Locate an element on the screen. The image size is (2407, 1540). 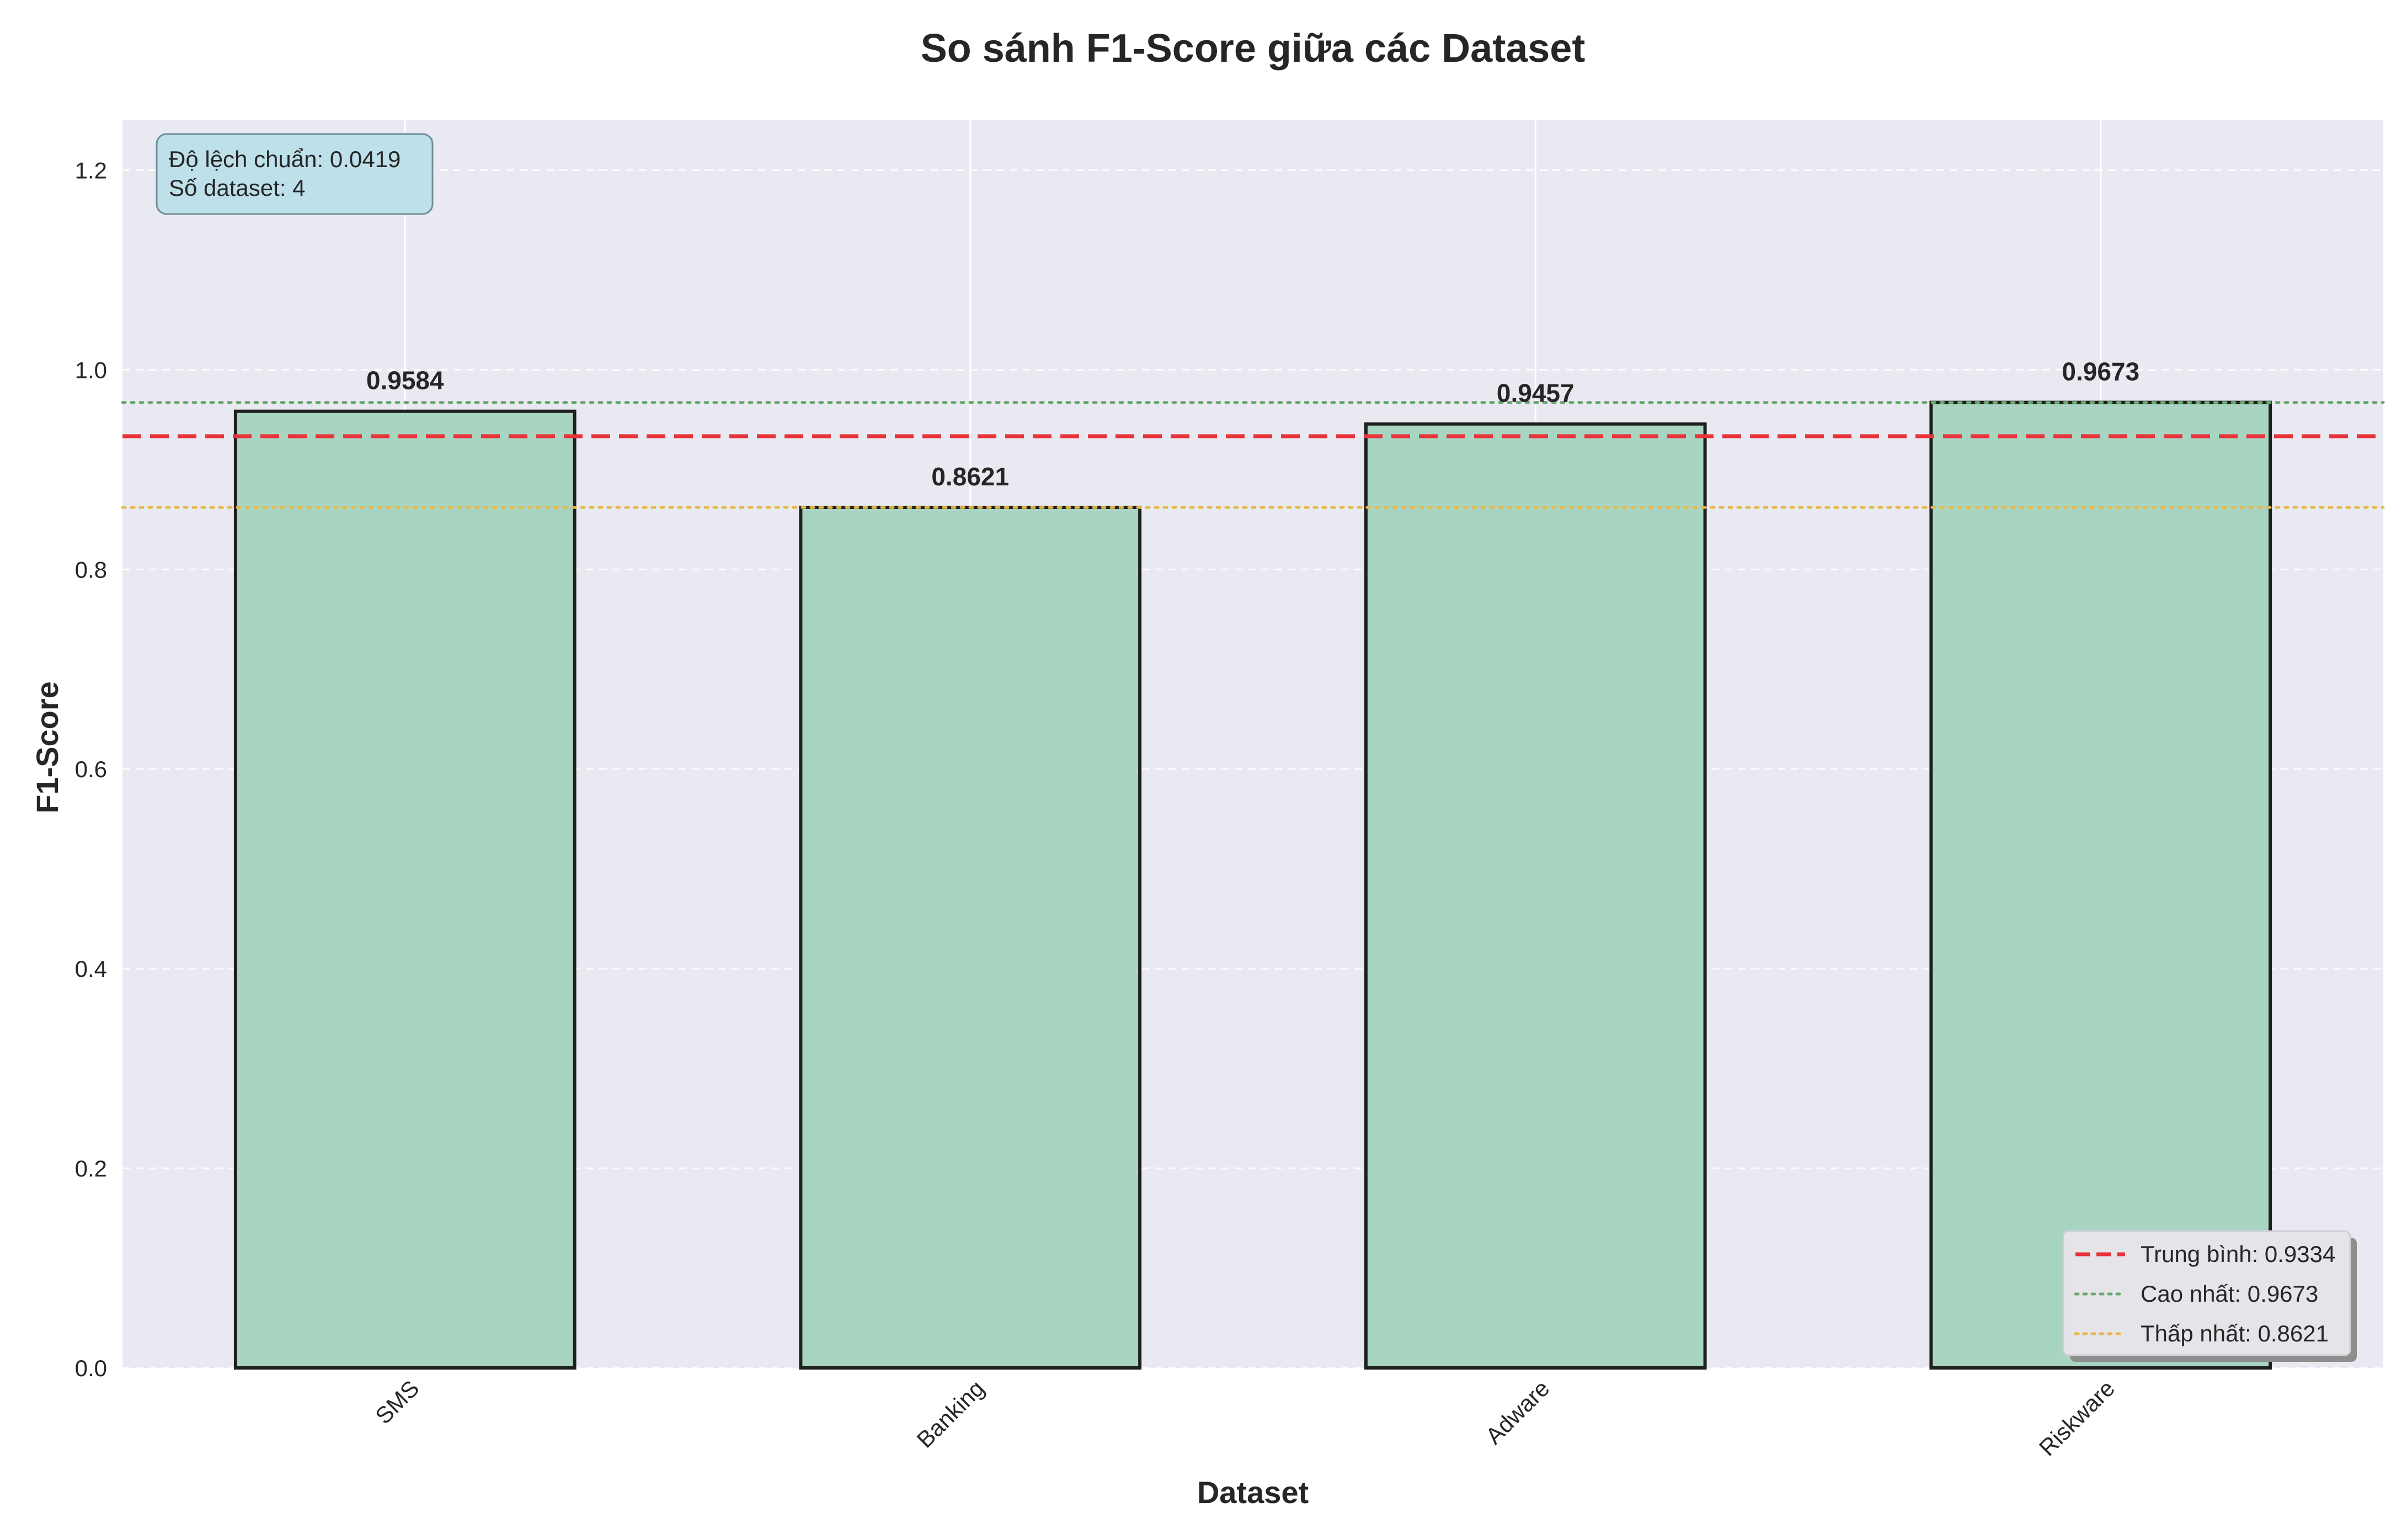
bar-riskware is located at coordinates (2100, 885).